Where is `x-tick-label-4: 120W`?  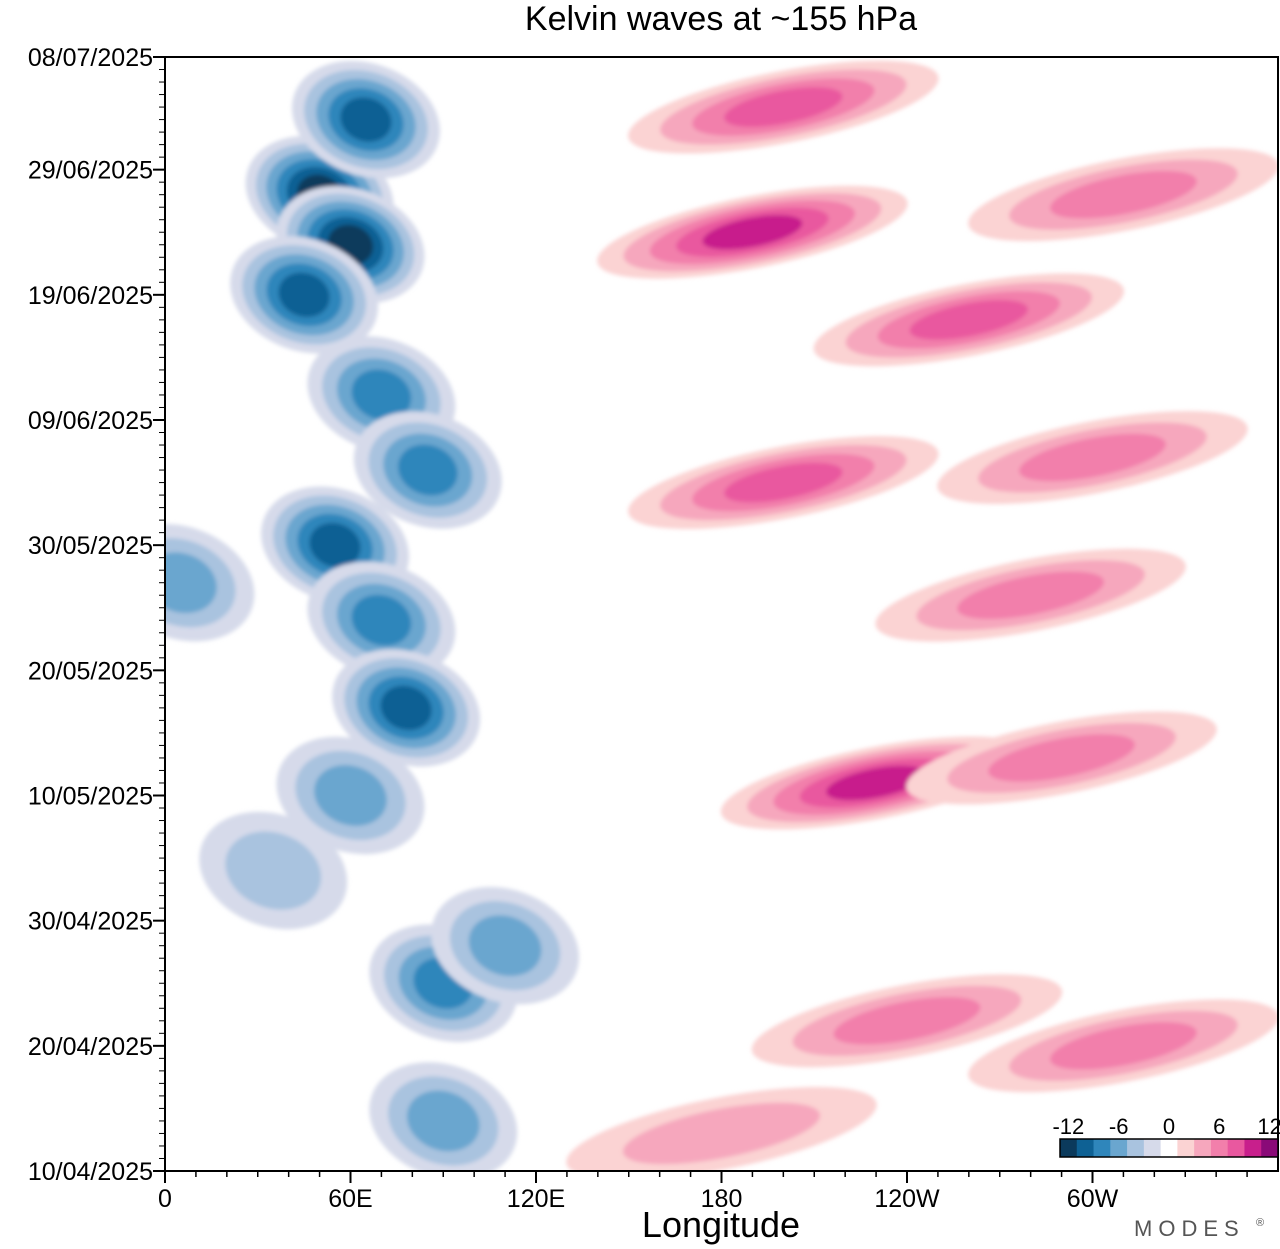 x-tick-label-4: 120W is located at coordinates (907, 1199).